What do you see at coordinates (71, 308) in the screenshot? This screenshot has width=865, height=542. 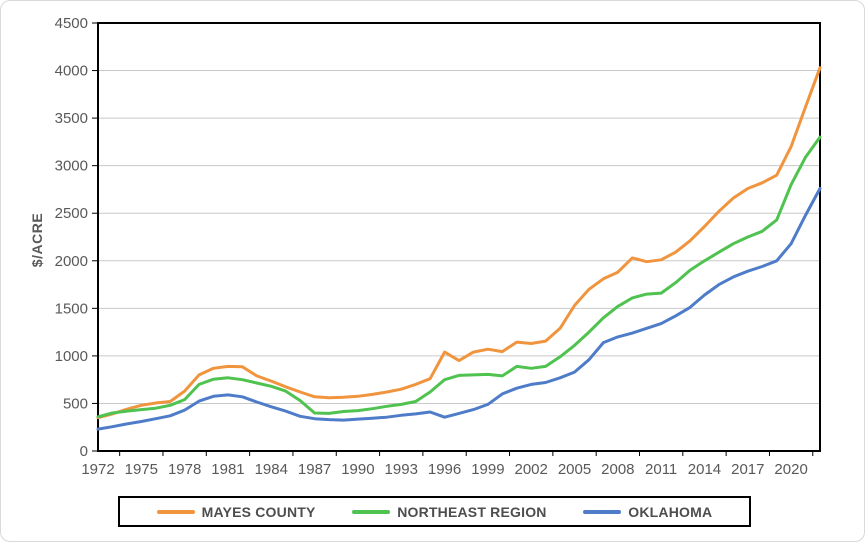 I see `y-tick-label: 1500` at bounding box center [71, 308].